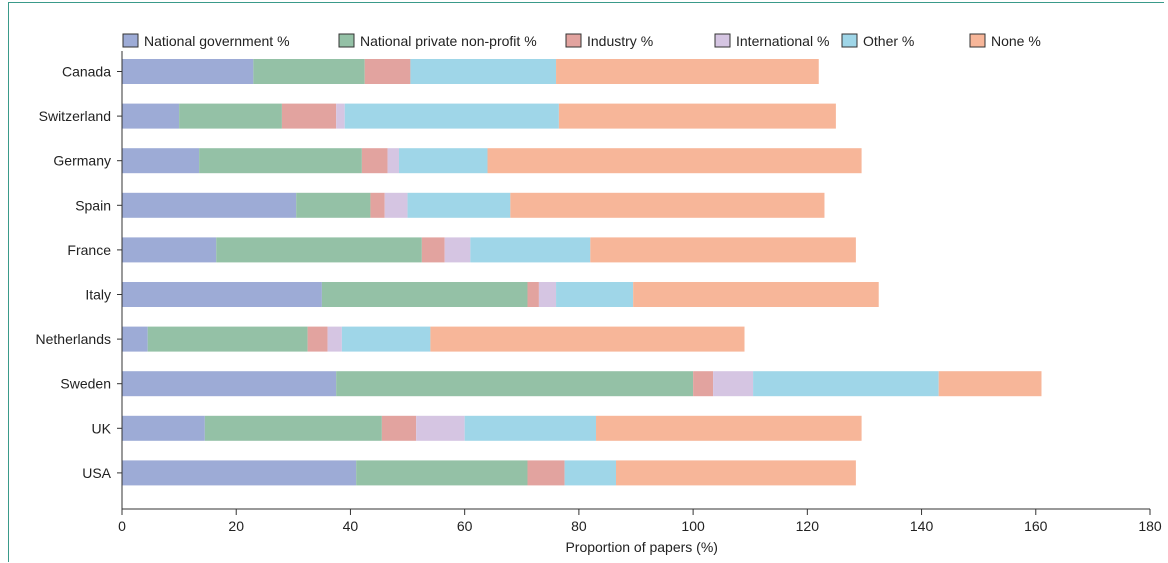 This screenshot has height=563, width=1168. I want to click on x-tick-label: 160, so click(1036, 526).